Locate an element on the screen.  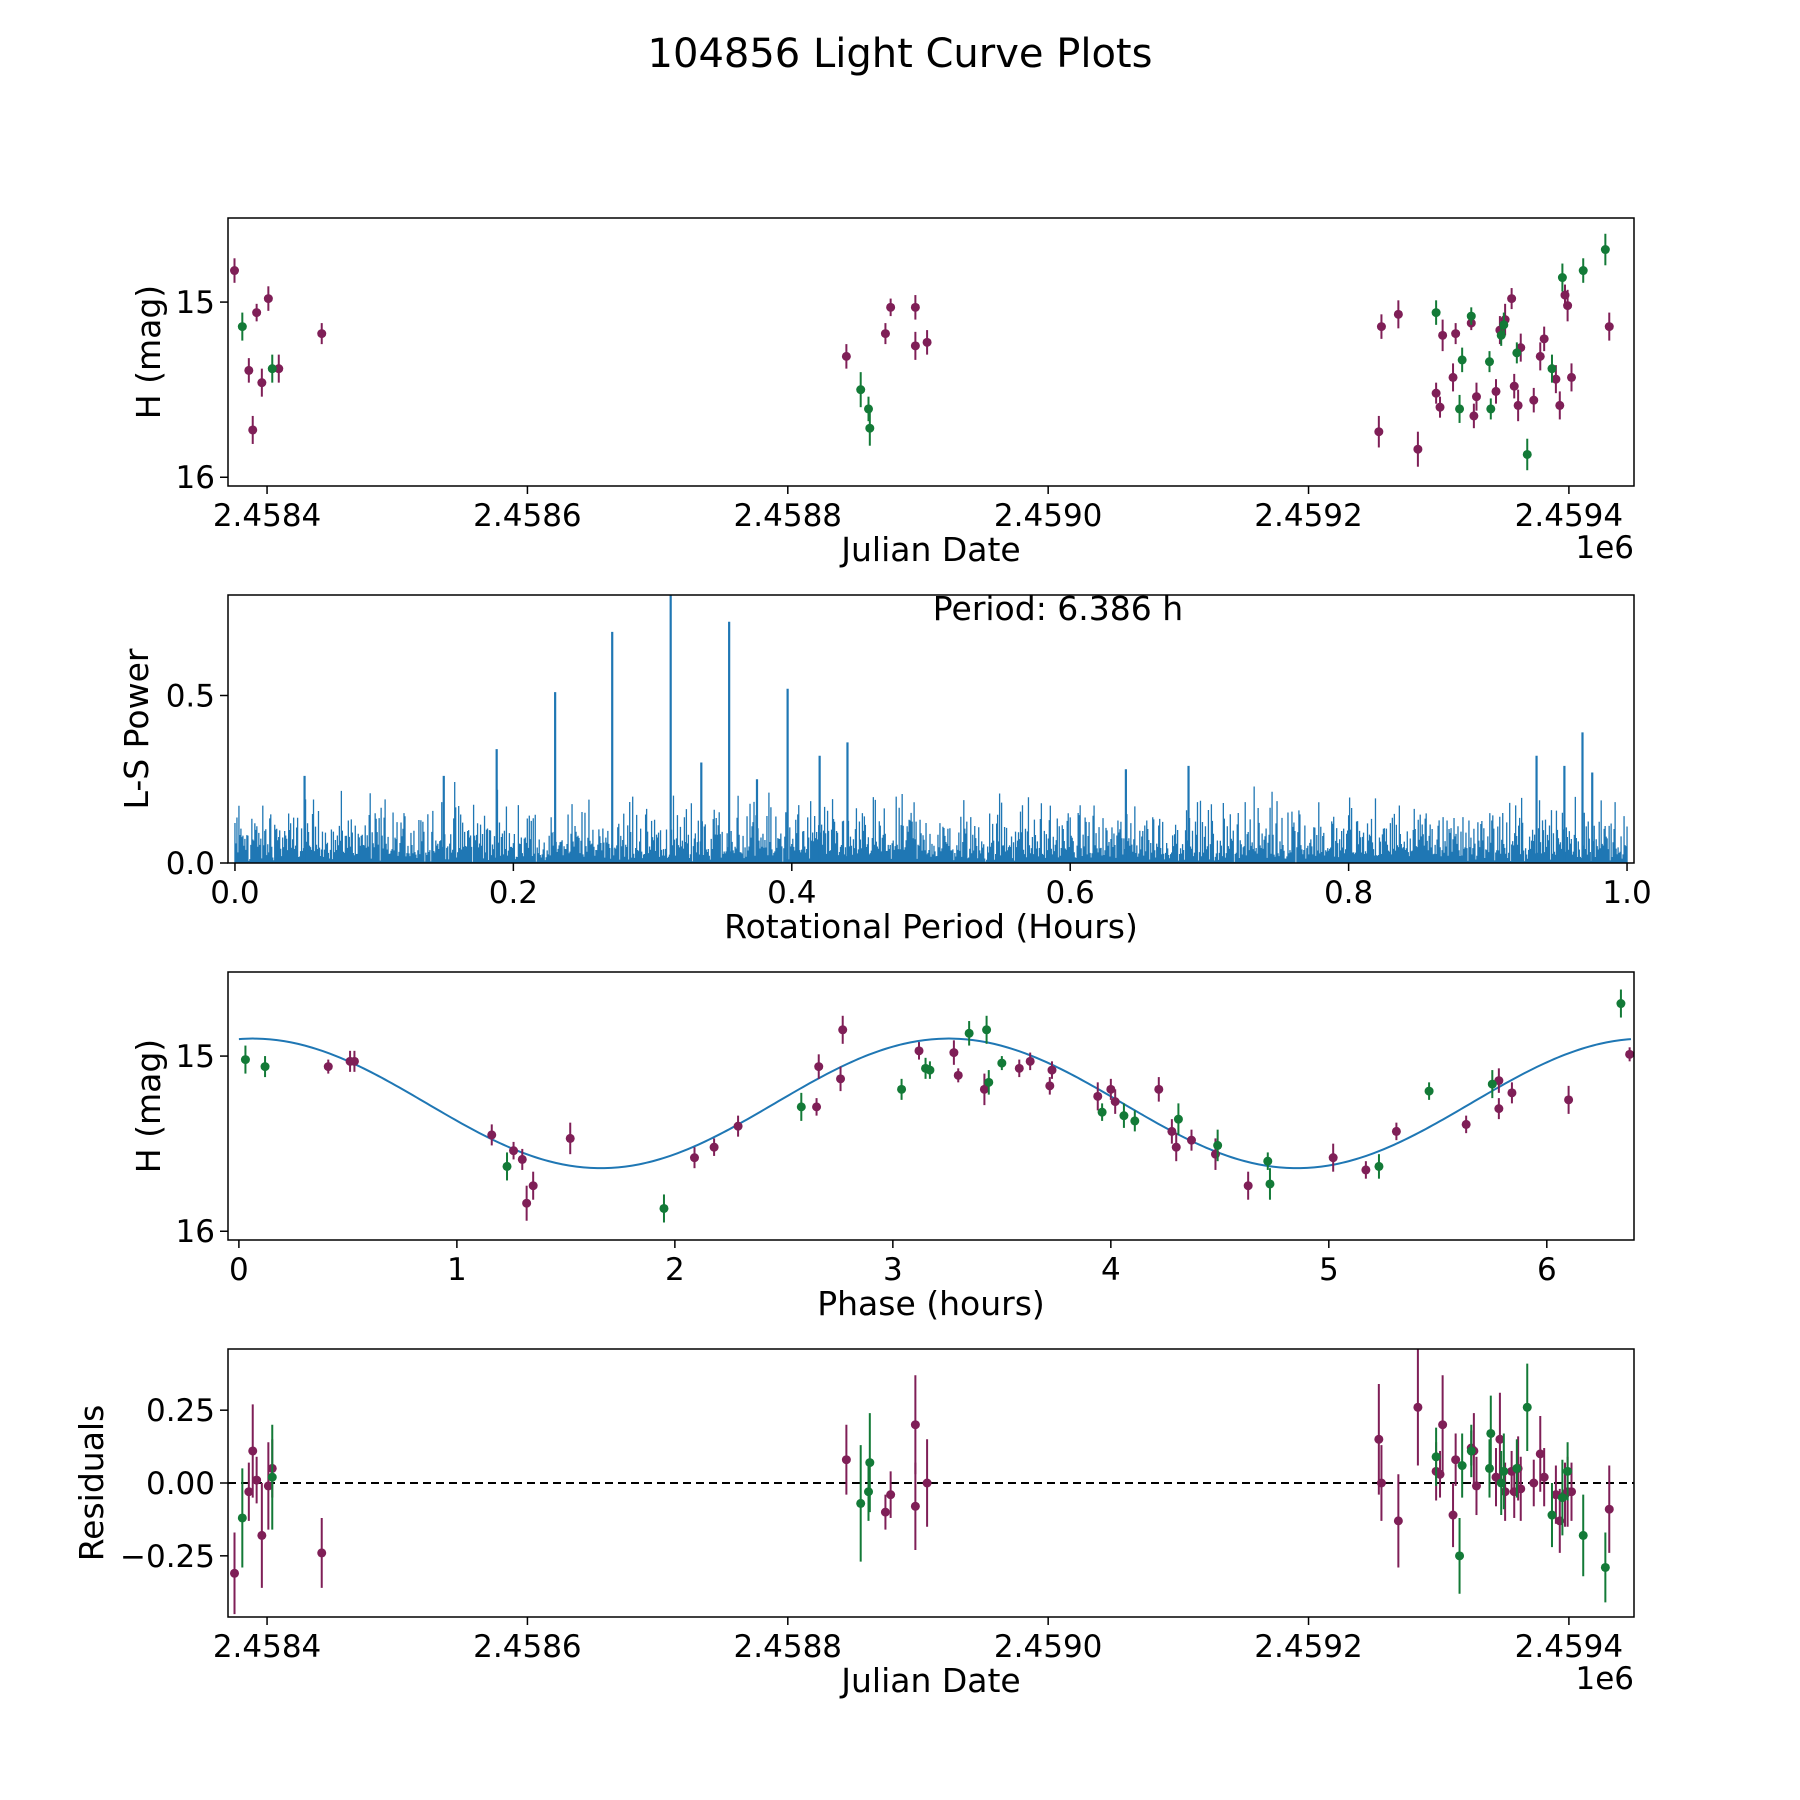
axes-frame is located at coordinates (931, 729).